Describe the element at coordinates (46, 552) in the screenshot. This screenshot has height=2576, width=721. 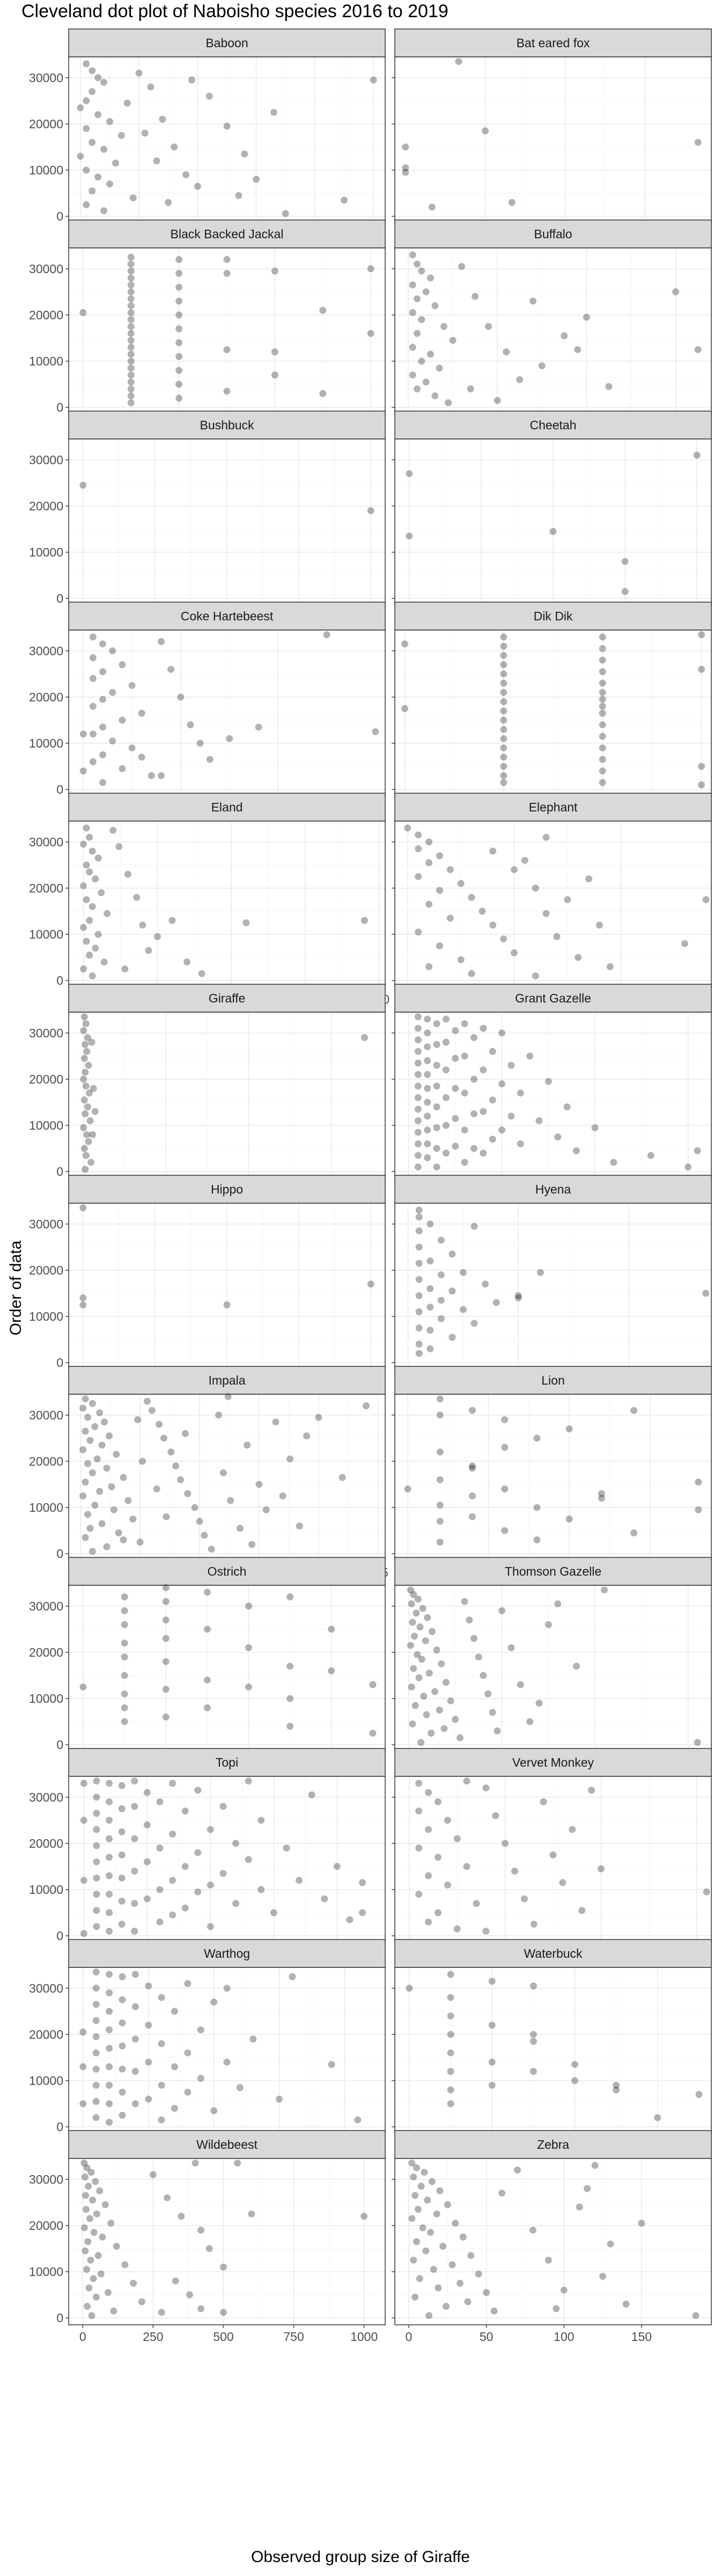
I see `y-tick-label: 10000` at that location.